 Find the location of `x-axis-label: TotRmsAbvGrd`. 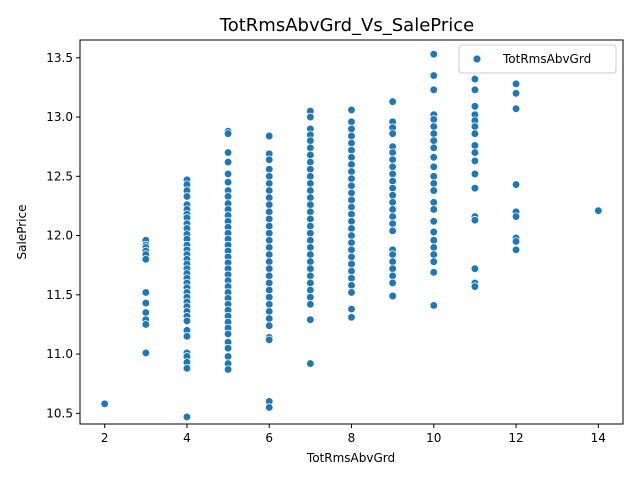

x-axis-label: TotRmsAbvGrd is located at coordinates (350, 458).